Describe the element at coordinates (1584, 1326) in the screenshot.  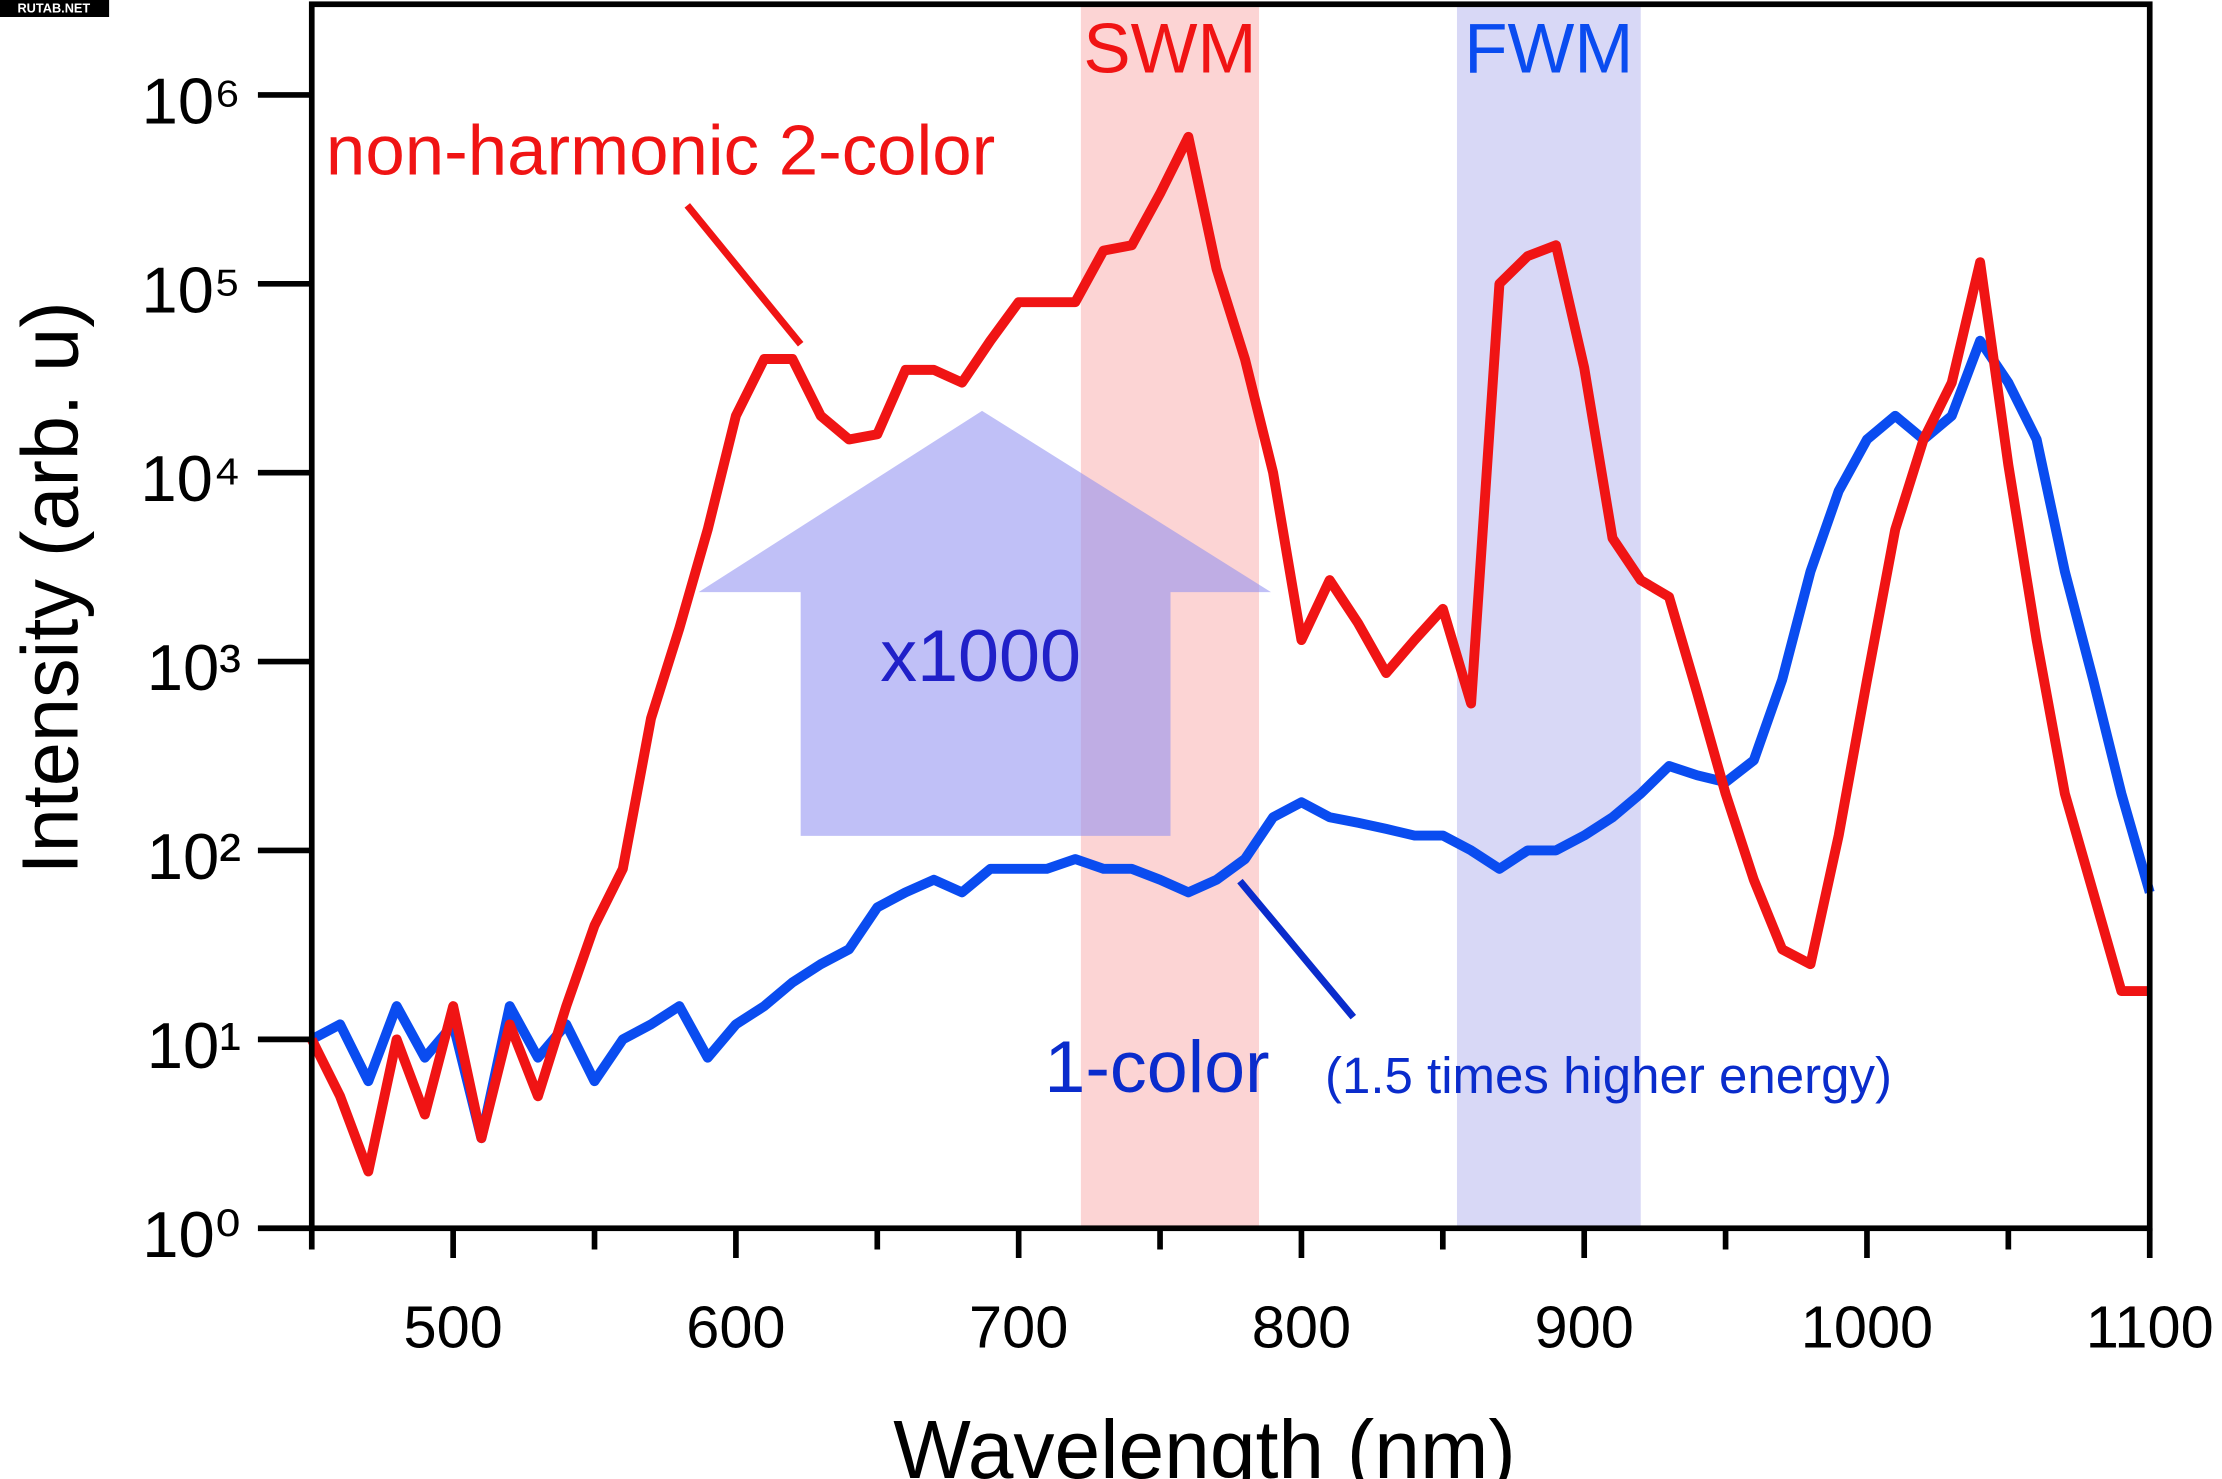
I see `x-tick-label: 900` at that location.